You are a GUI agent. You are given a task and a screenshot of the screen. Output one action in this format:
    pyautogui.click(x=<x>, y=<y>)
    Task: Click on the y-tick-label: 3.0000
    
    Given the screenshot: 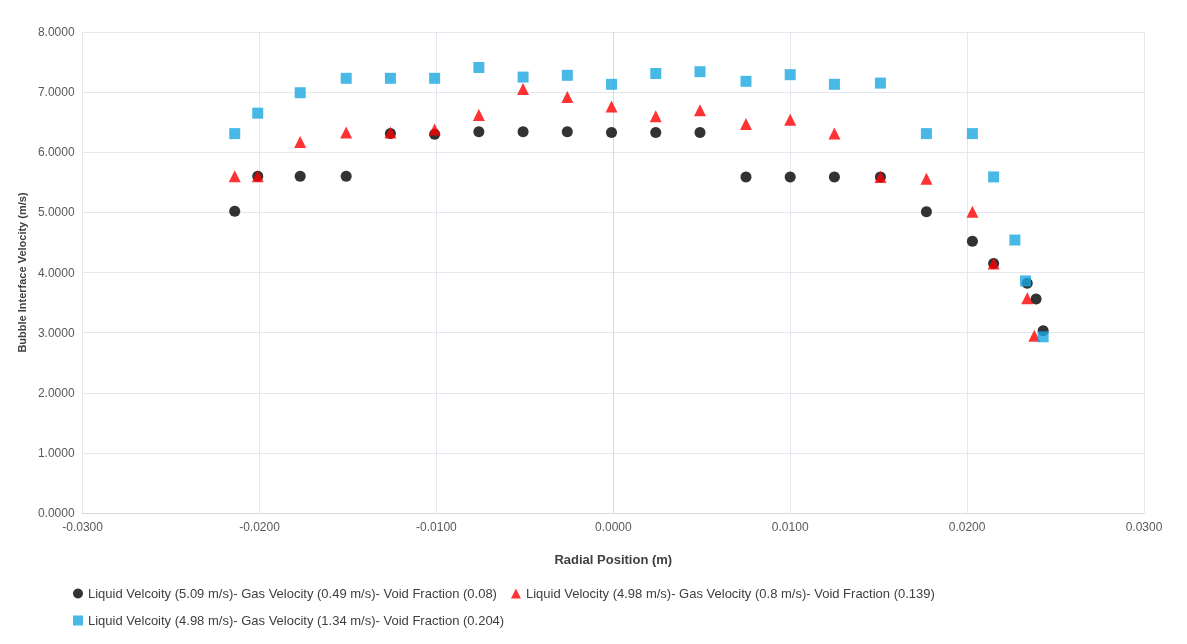 What is the action you would take?
    pyautogui.click(x=56, y=332)
    